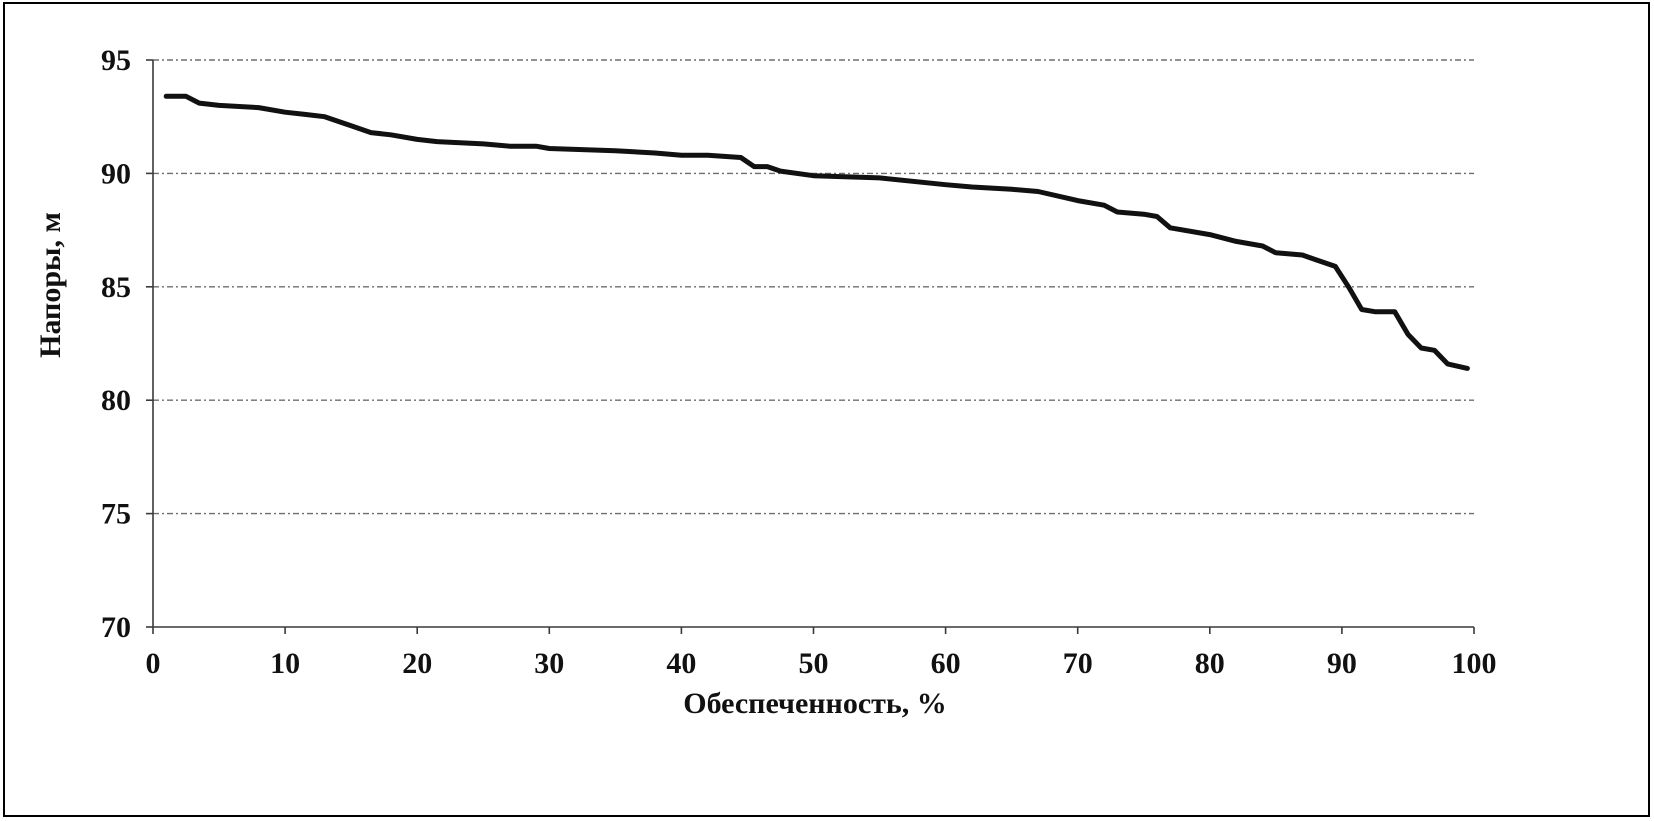  I want to click on y-tick-label-90: 90, so click(116, 173).